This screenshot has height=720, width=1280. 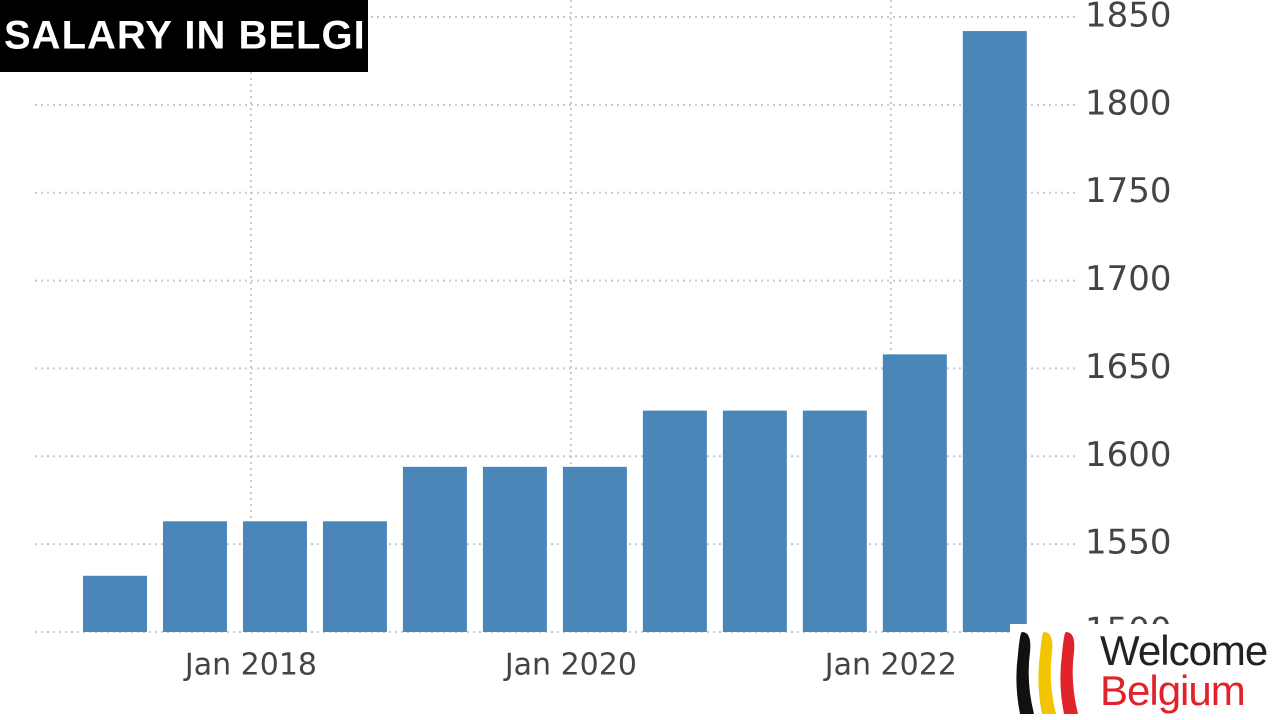 I want to click on logo-line2: Belgium, so click(x=1172, y=690).